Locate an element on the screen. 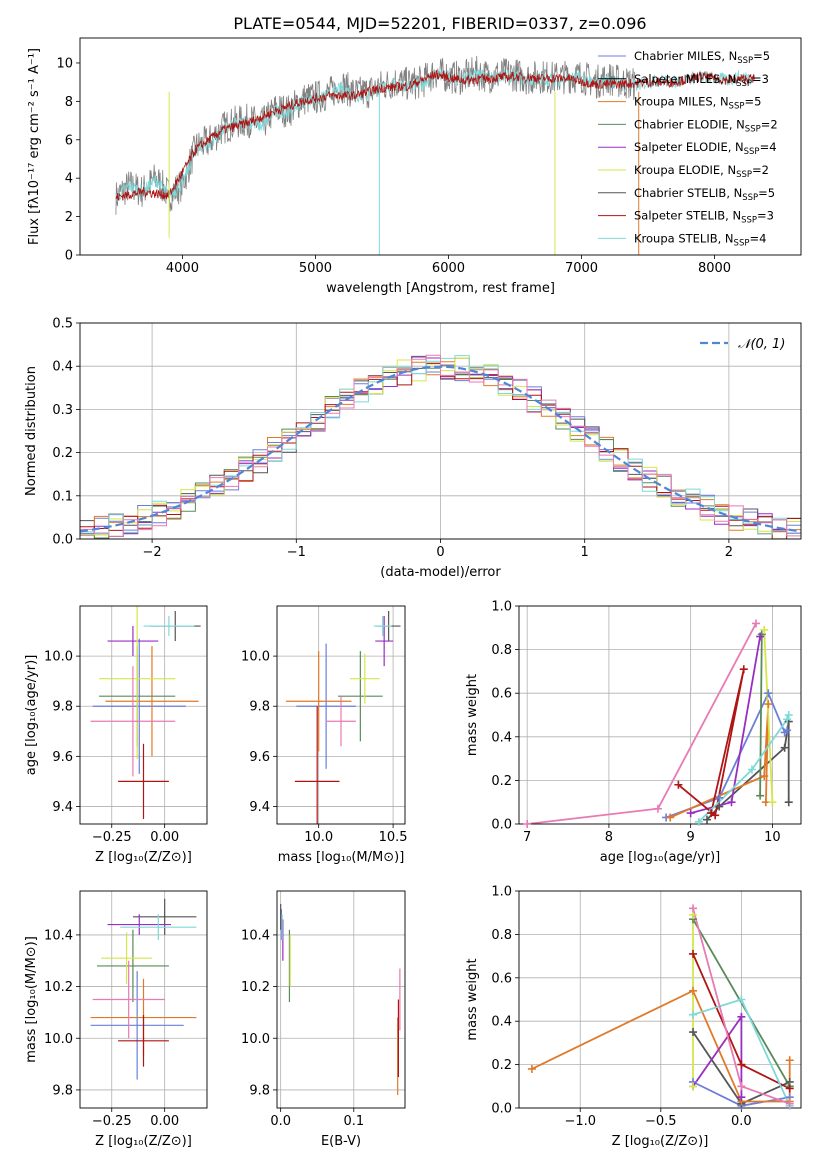 The height and width of the screenshot is (1170, 819). x-tick-label: 0 is located at coordinates (440, 552).